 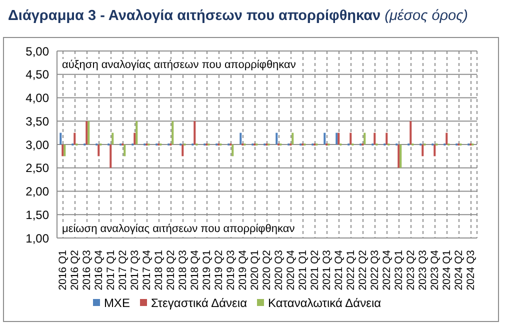 What do you see at coordinates (38, 121) in the screenshot?
I see `y-tick-label: 3,50` at bounding box center [38, 121].